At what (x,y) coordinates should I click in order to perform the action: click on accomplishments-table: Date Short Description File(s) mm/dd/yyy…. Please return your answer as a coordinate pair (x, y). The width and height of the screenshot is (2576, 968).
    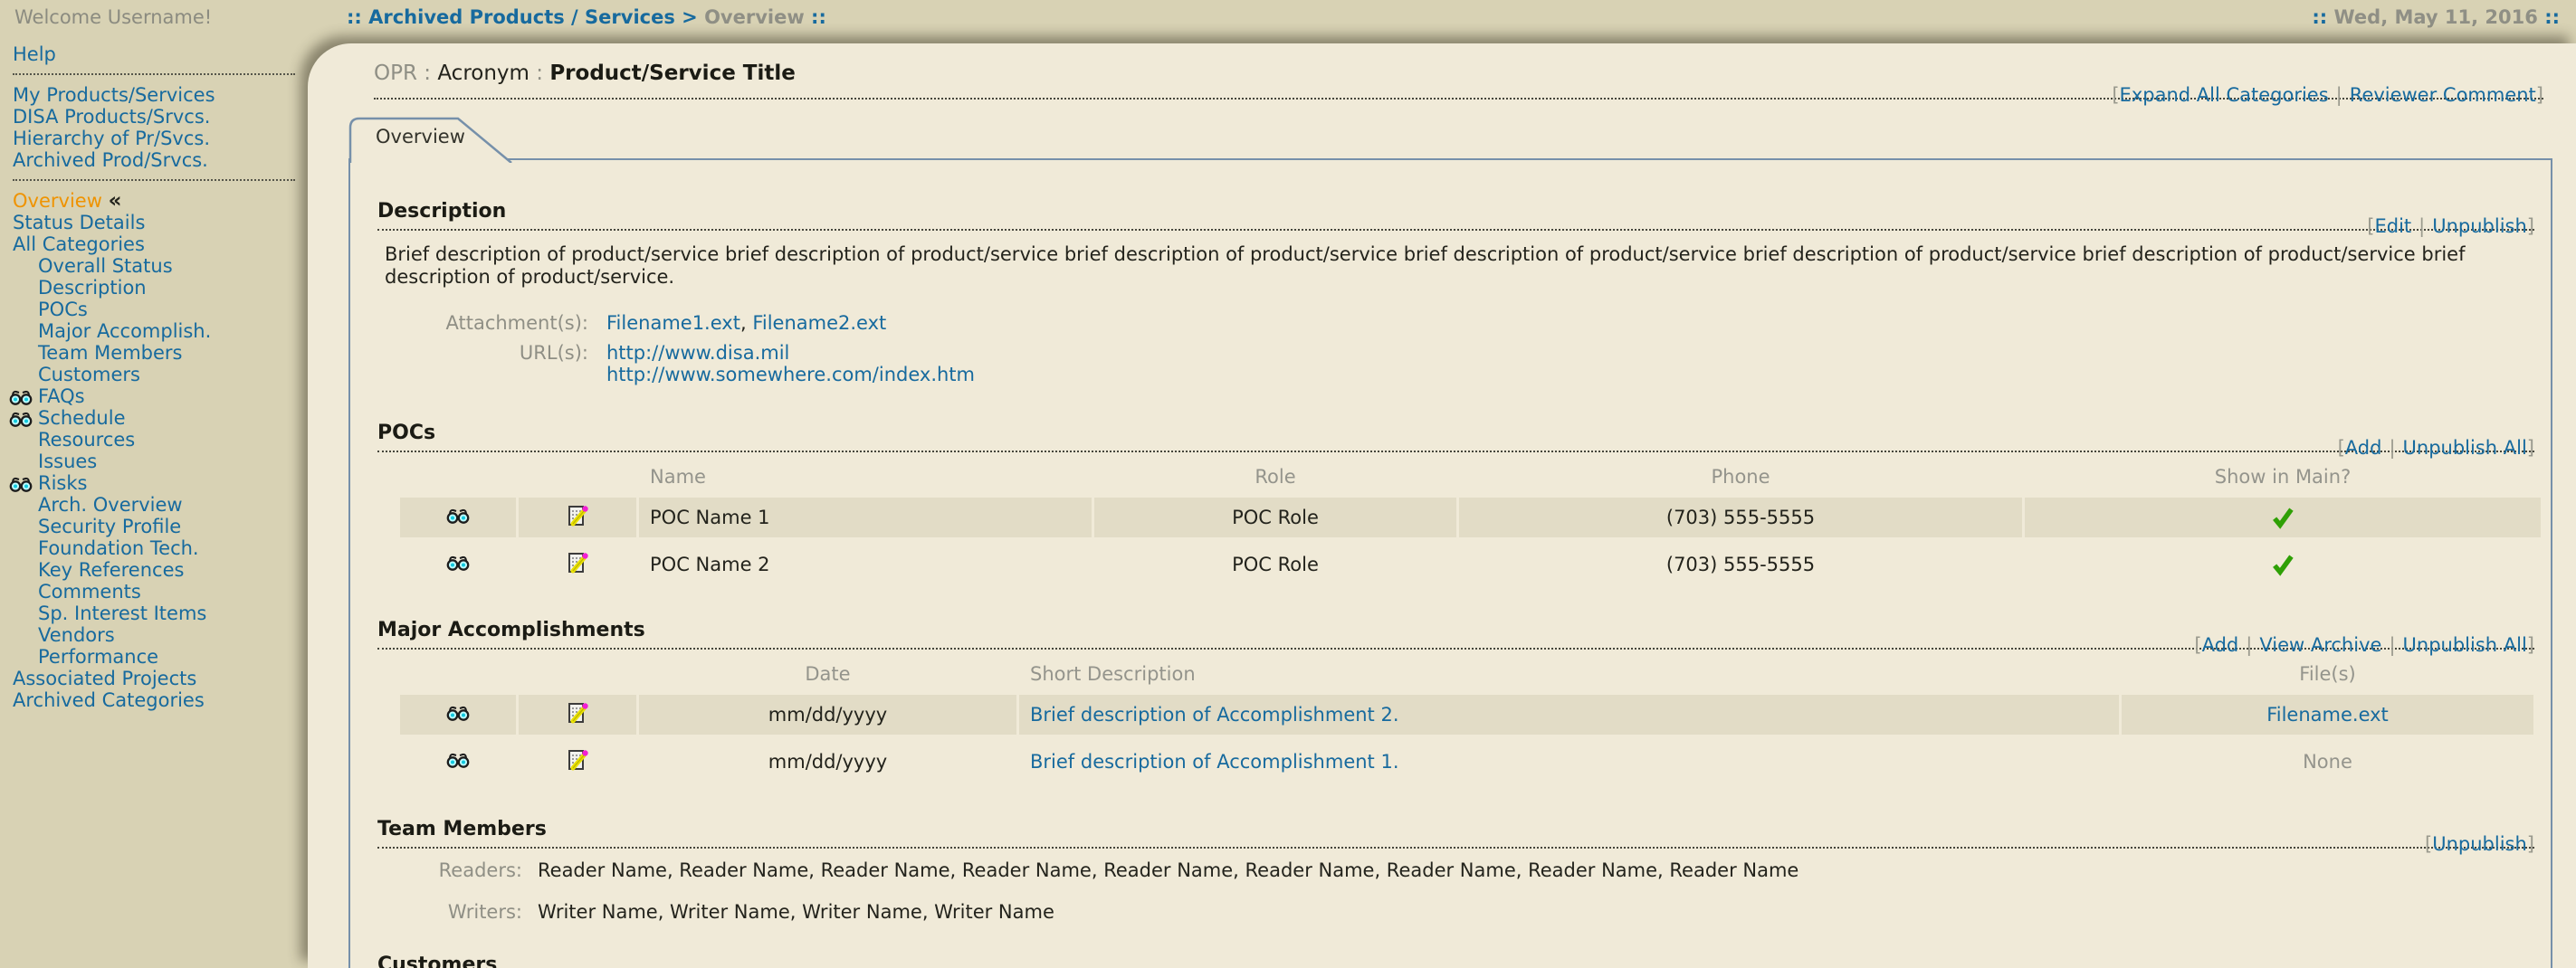
    Looking at the image, I should click on (1467, 721).